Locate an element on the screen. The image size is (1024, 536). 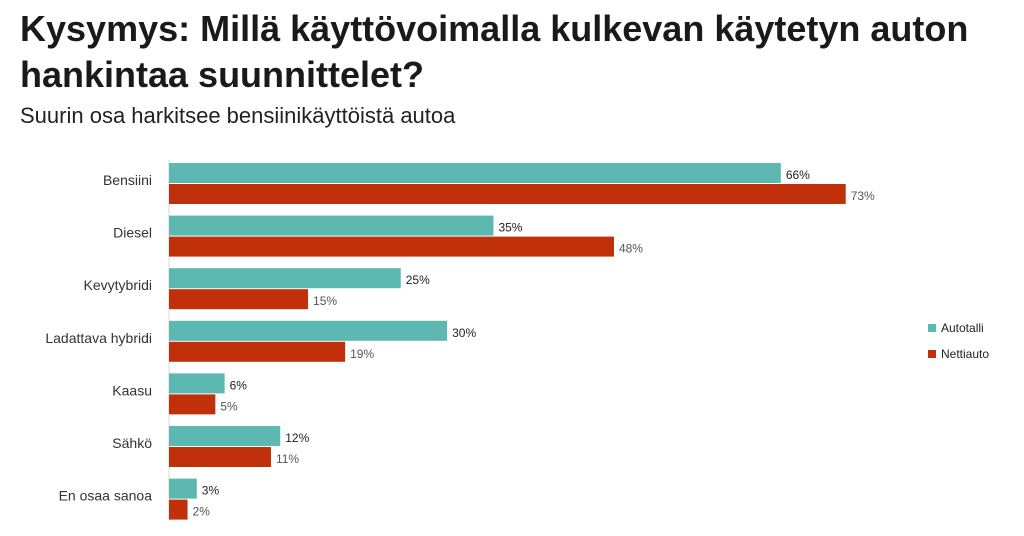
value-label-nettiauto-sähkö: 11% is located at coordinates (287, 459).